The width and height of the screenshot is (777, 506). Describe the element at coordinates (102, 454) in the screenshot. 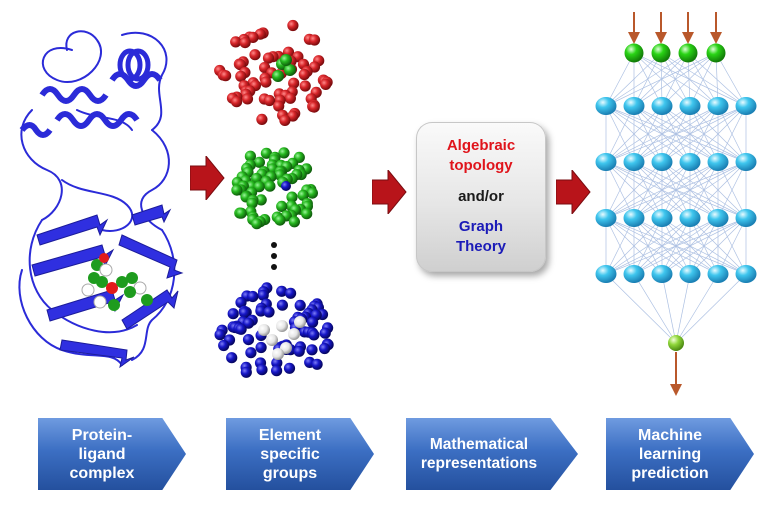

I see `step-label: Protein- ligand complex` at that location.